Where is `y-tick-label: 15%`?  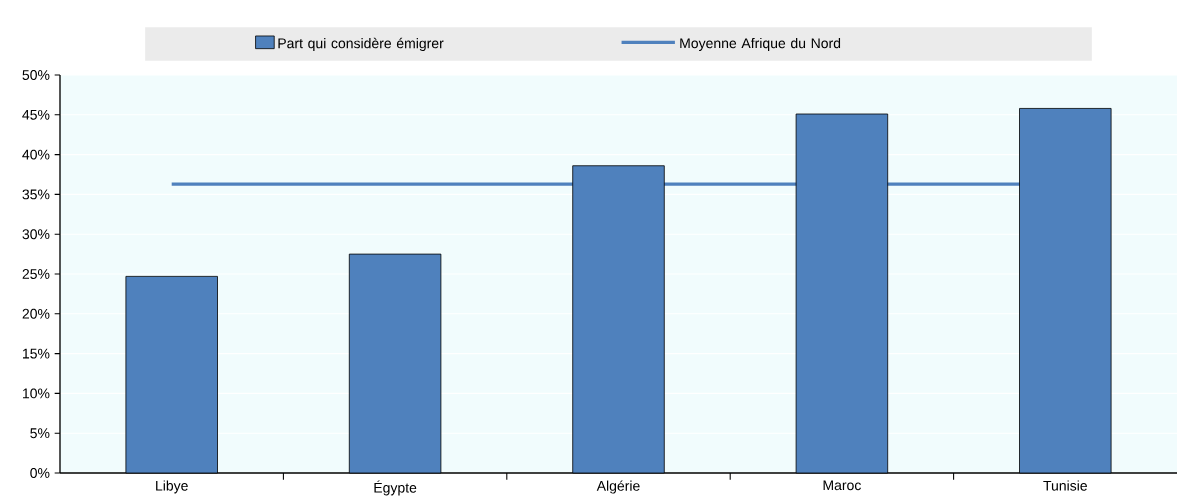 y-tick-label: 15% is located at coordinates (36, 353).